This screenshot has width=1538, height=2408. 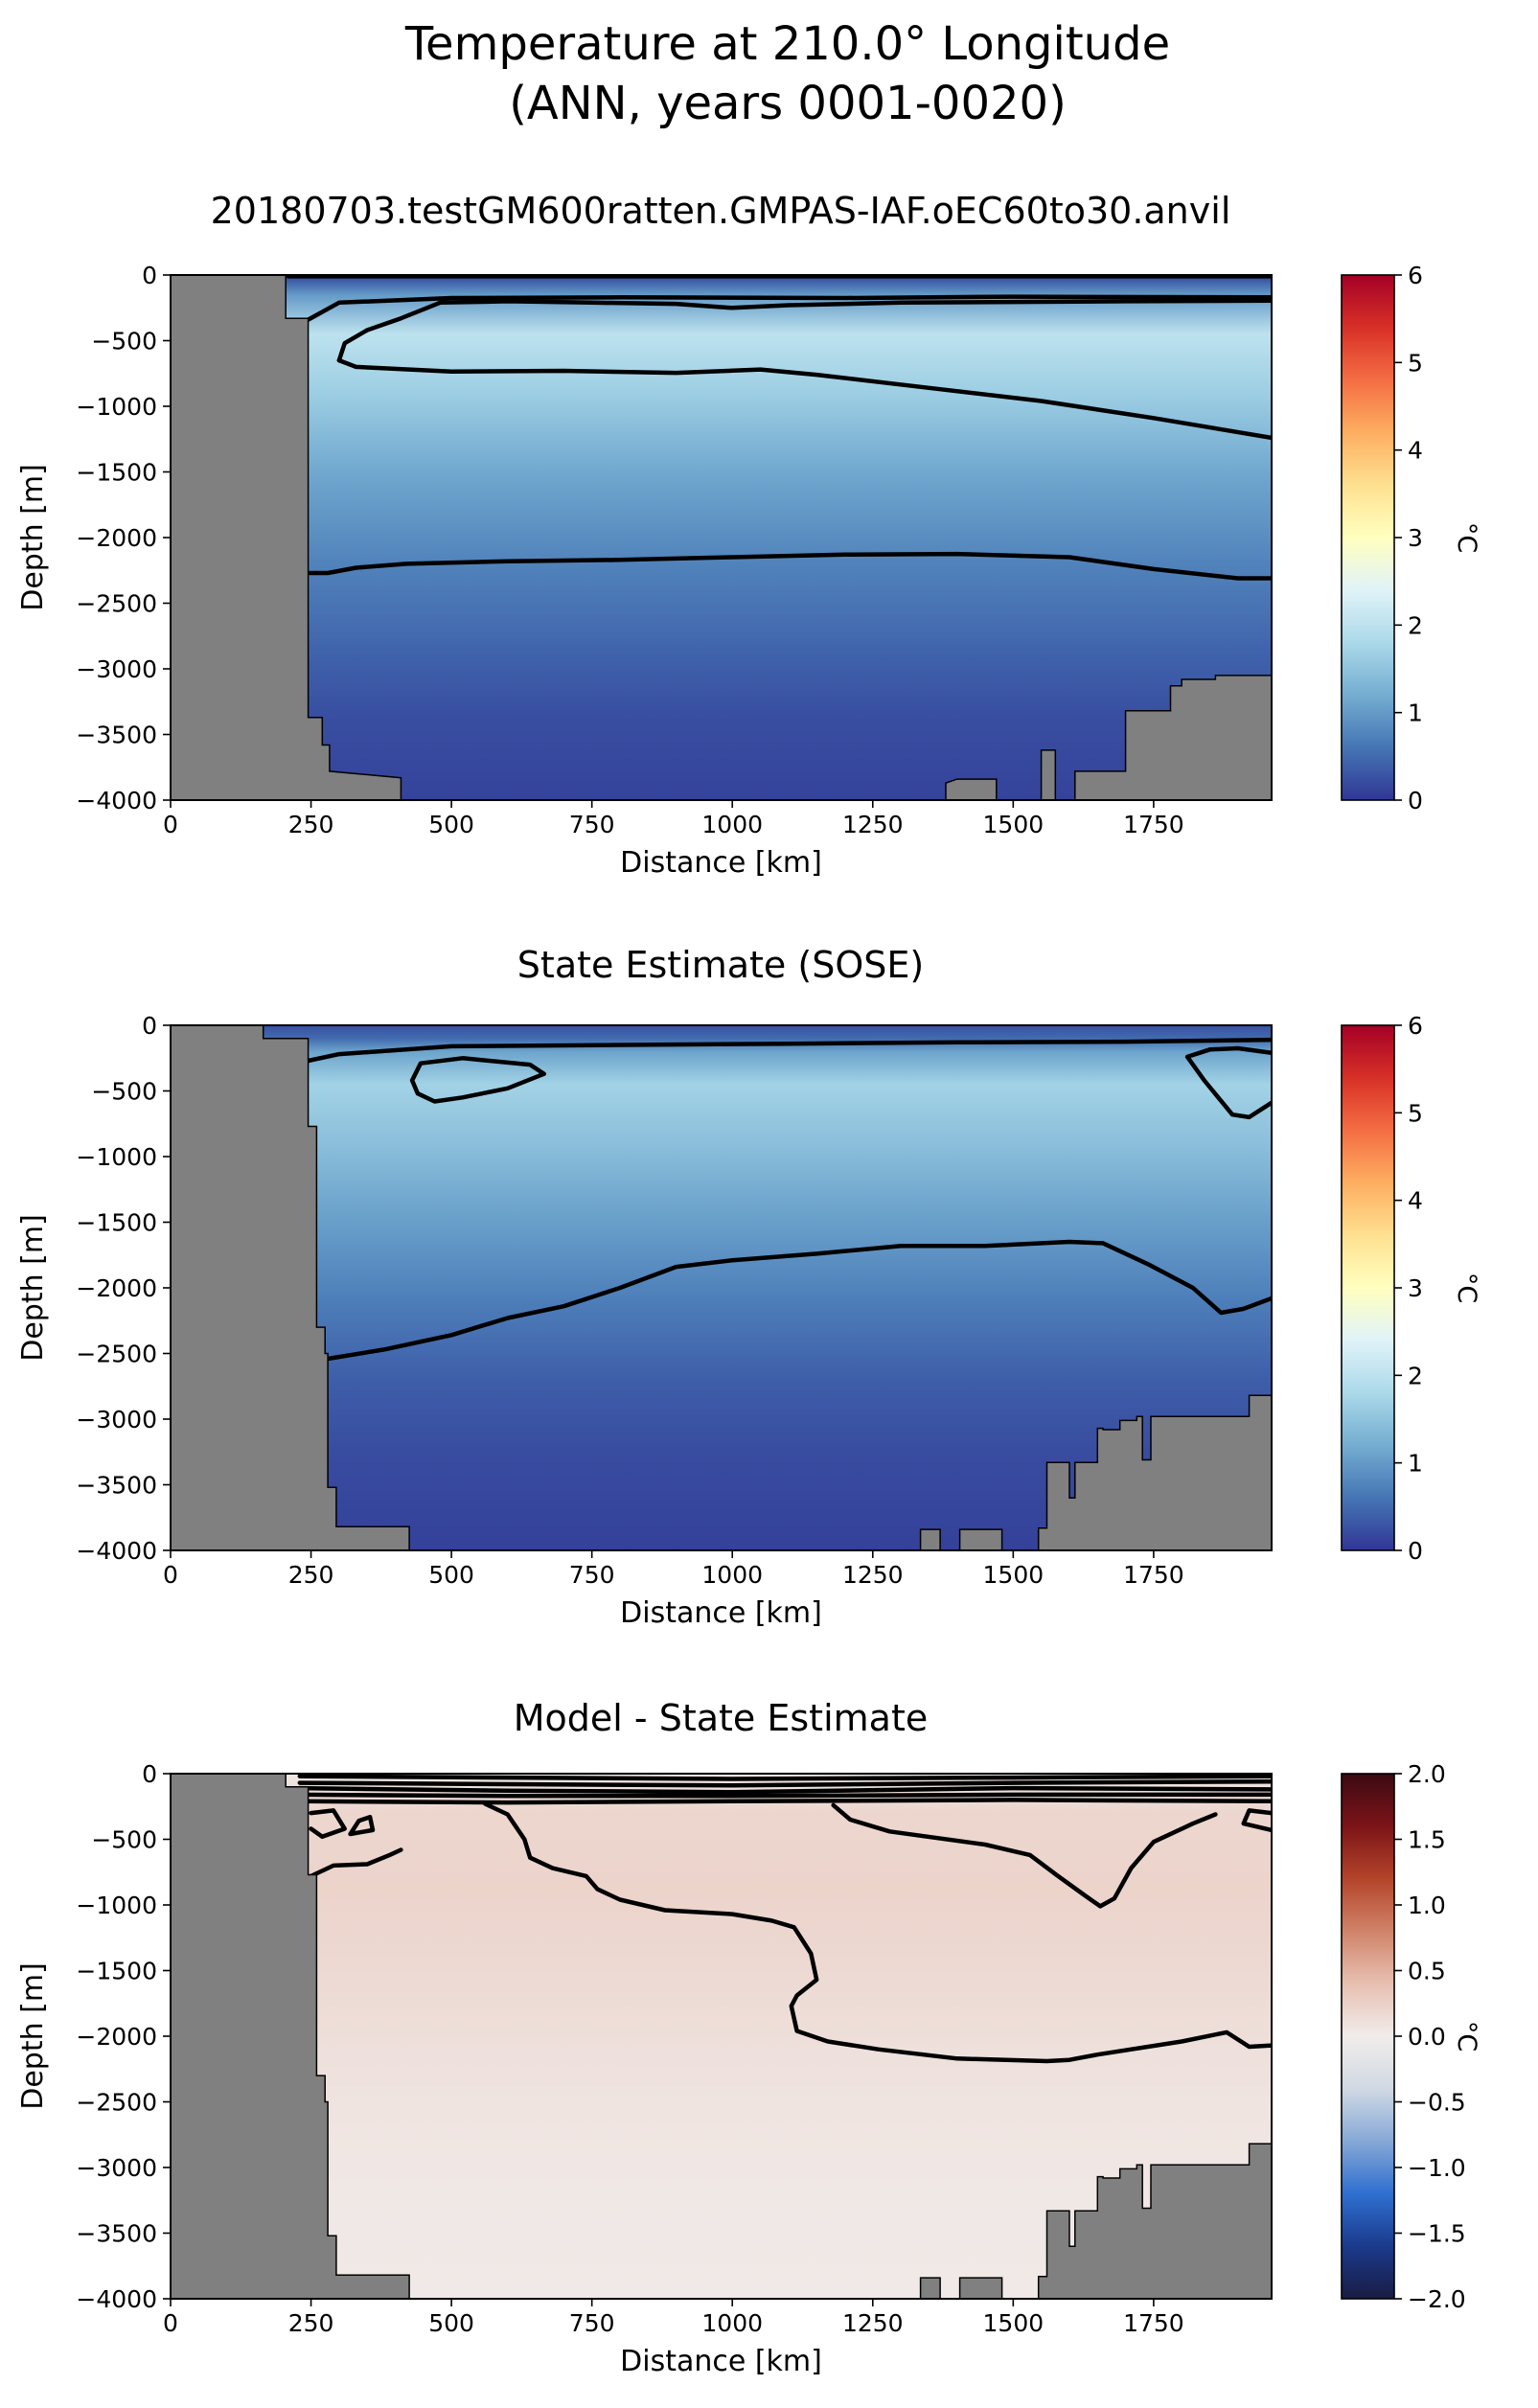 What do you see at coordinates (1437, 2168) in the screenshot?
I see `colorbar-tick-label: −1.0` at bounding box center [1437, 2168].